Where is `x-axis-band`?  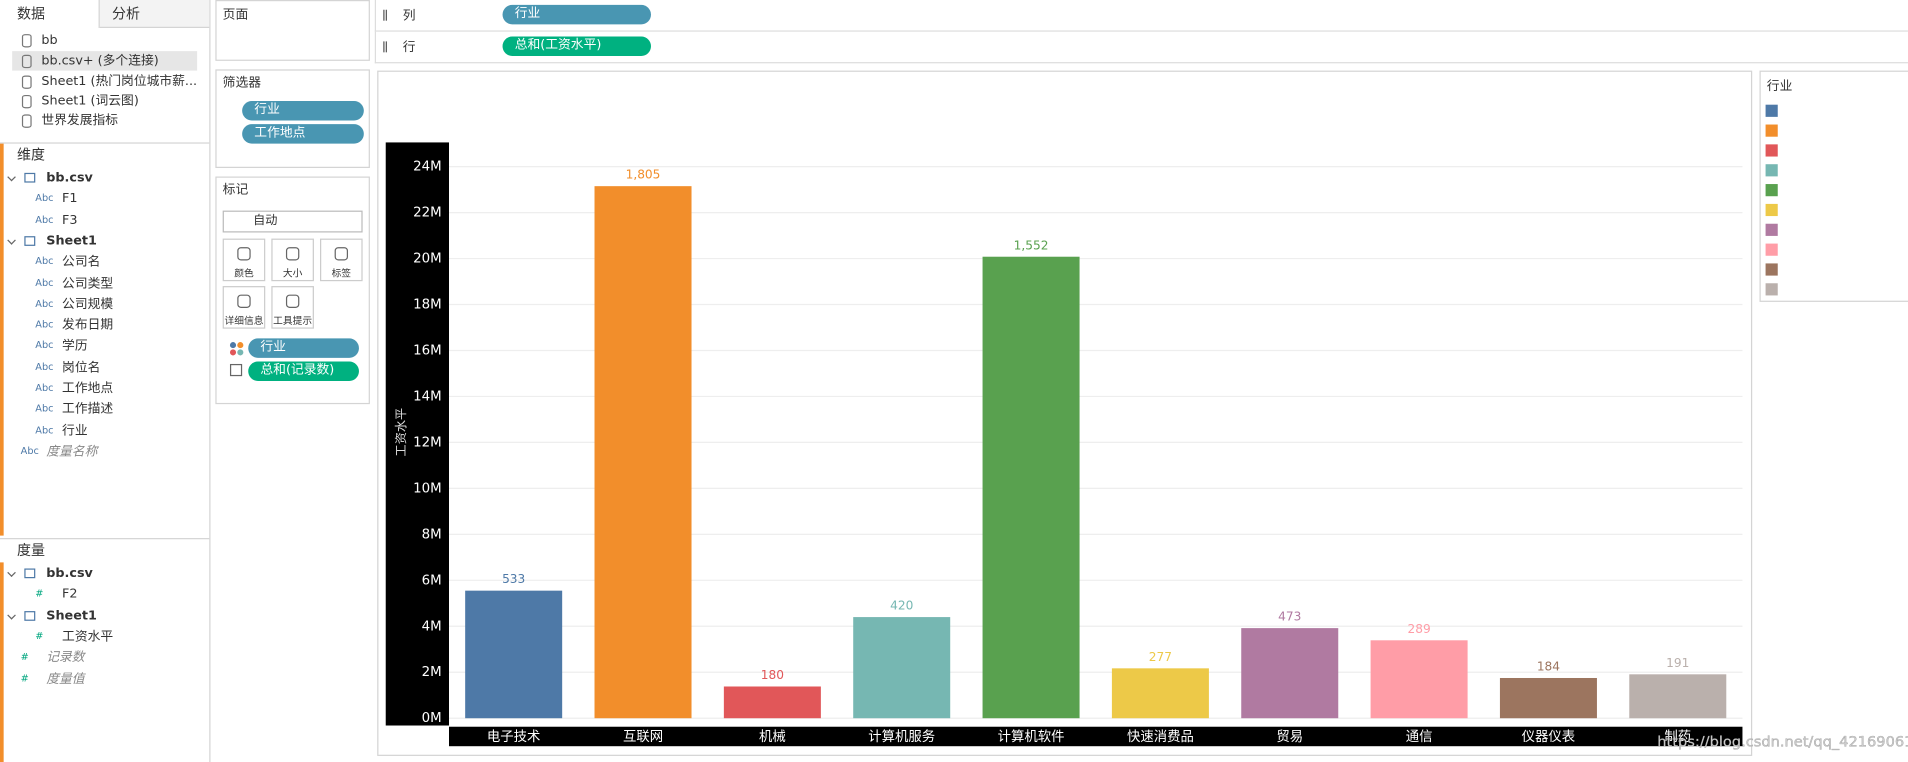 x-axis-band is located at coordinates (1095, 736).